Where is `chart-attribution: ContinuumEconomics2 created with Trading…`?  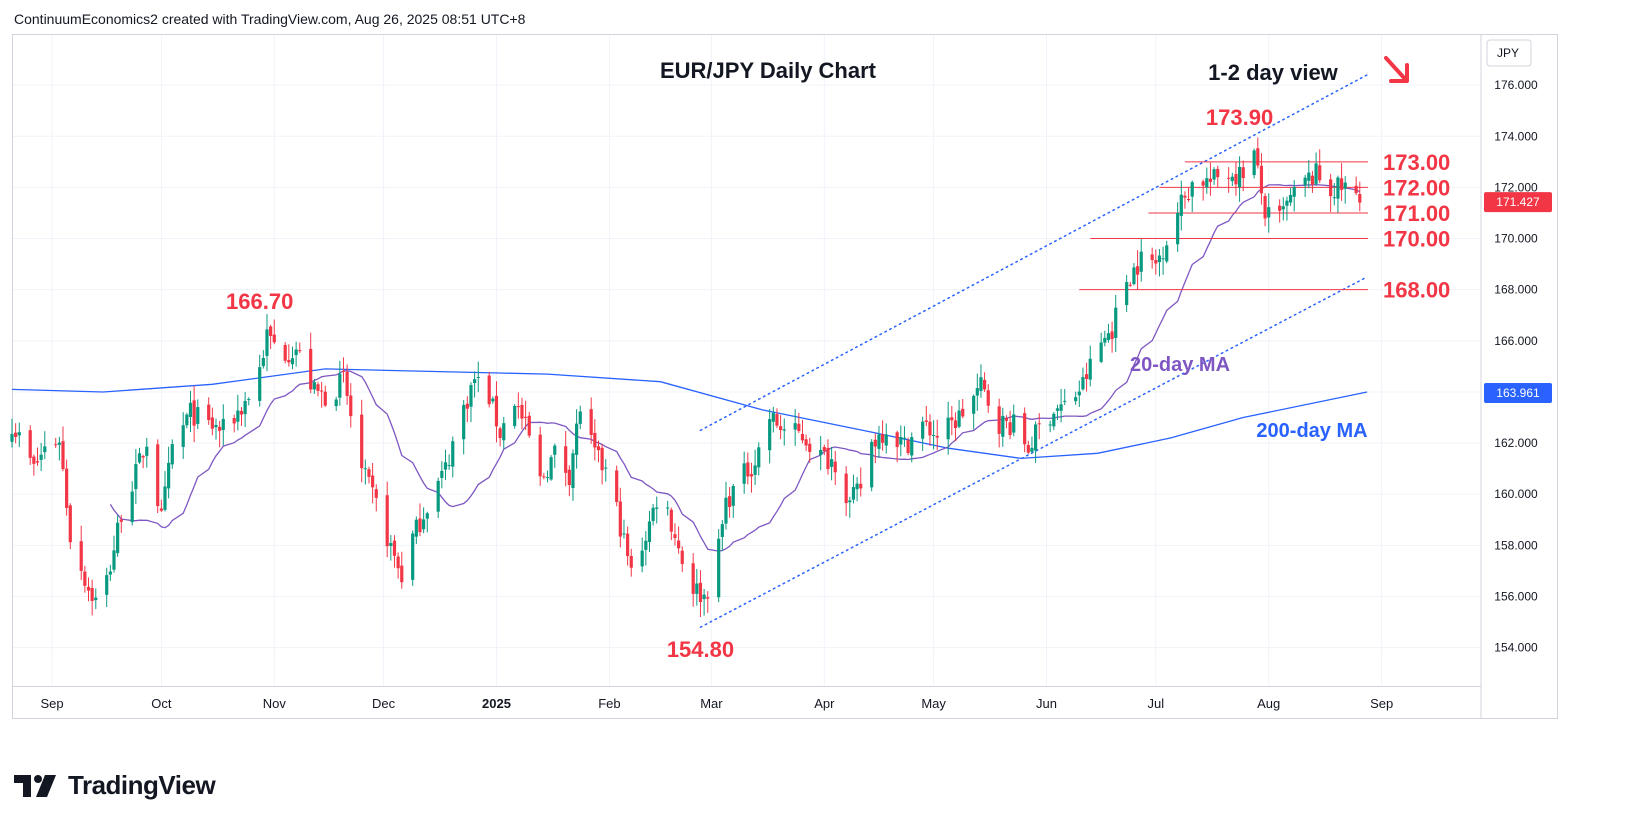
chart-attribution: ContinuumEconomics2 created with Trading… is located at coordinates (270, 19).